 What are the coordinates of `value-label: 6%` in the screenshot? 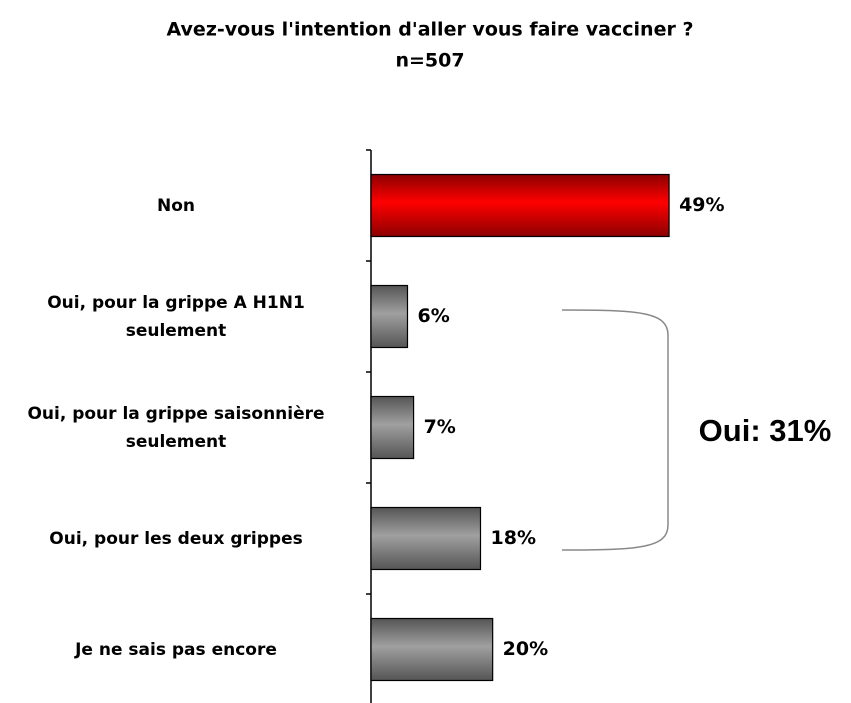 It's located at (434, 316).